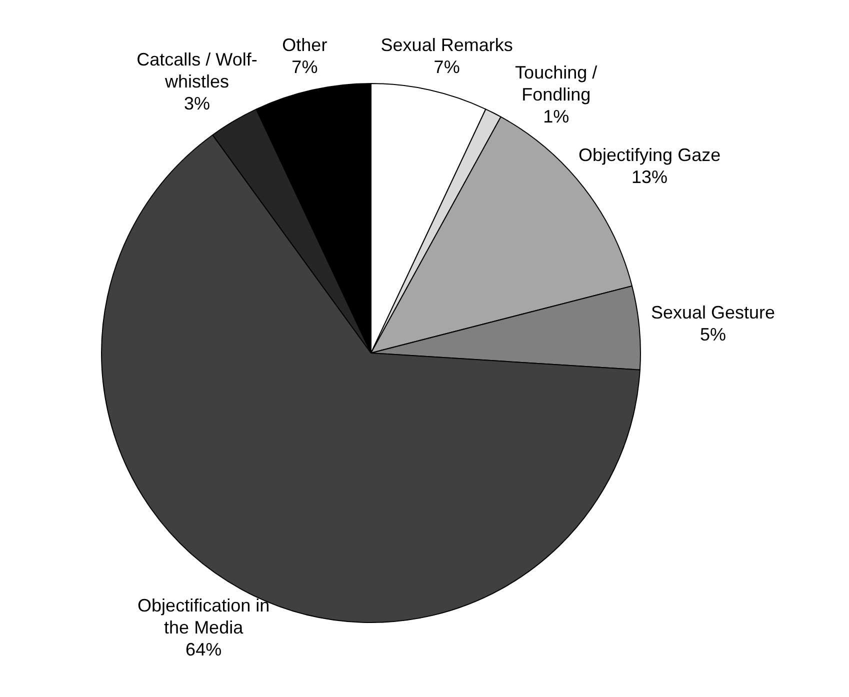 This screenshot has width=849, height=697. I want to click on slice-label: Catcalls / Wolf-whistles, so click(197, 70).